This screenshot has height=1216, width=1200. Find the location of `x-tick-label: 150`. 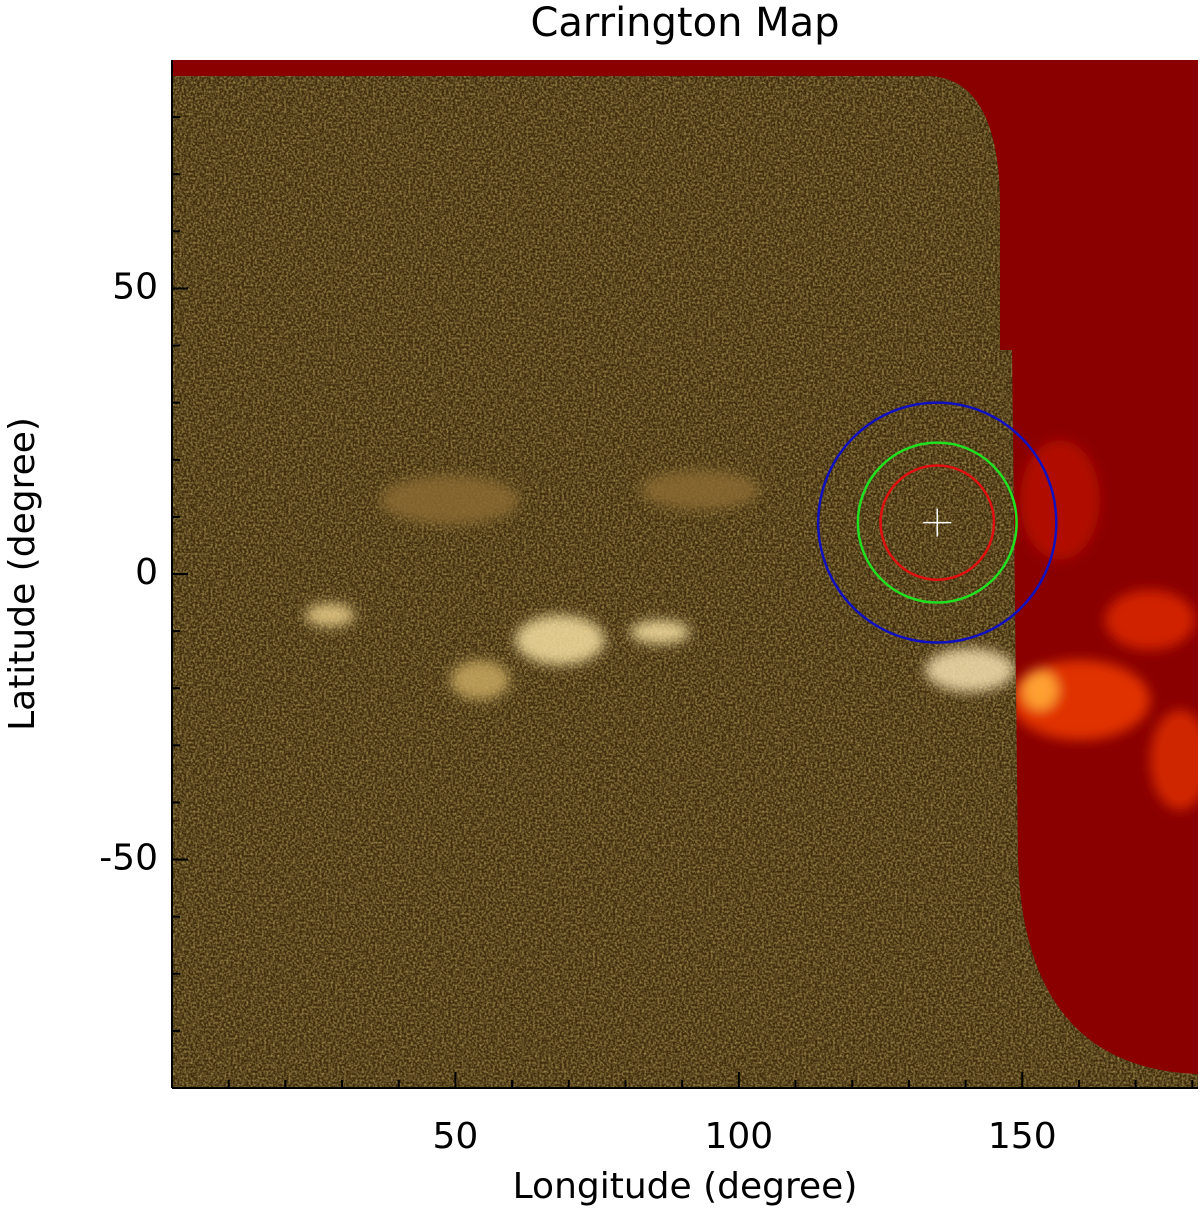

x-tick-label: 150 is located at coordinates (1022, 1136).